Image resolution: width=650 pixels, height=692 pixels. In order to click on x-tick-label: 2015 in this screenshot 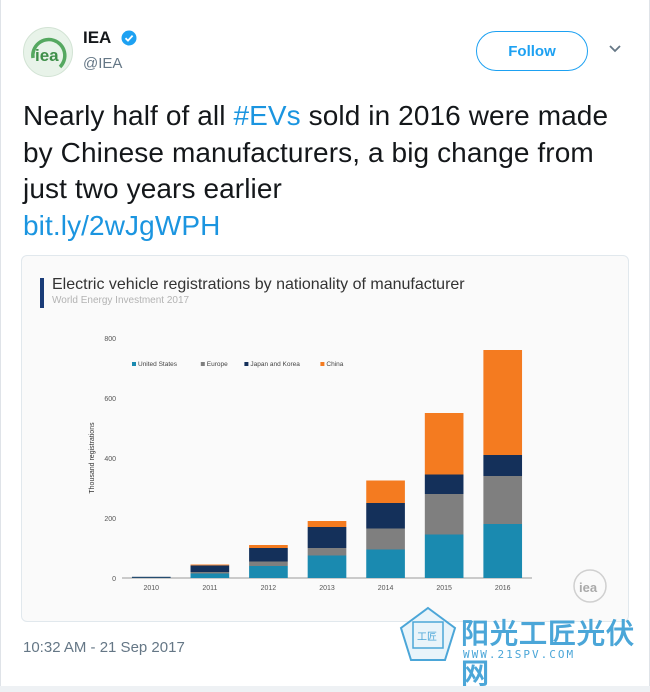, I will do `click(444, 588)`.